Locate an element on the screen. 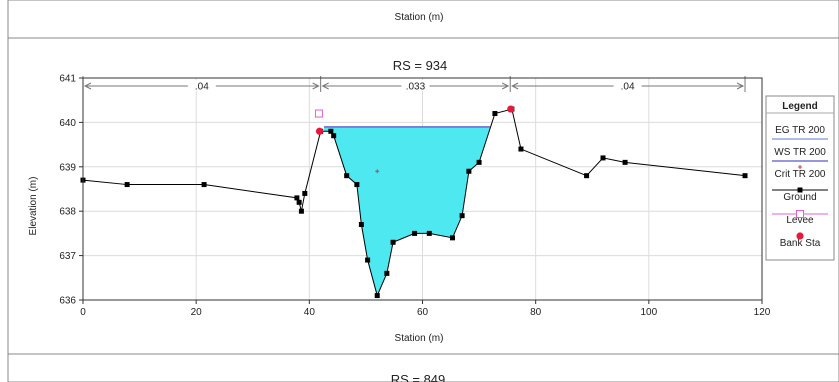 The height and width of the screenshot is (382, 839). chart-title: RS = 934 is located at coordinates (420, 65).